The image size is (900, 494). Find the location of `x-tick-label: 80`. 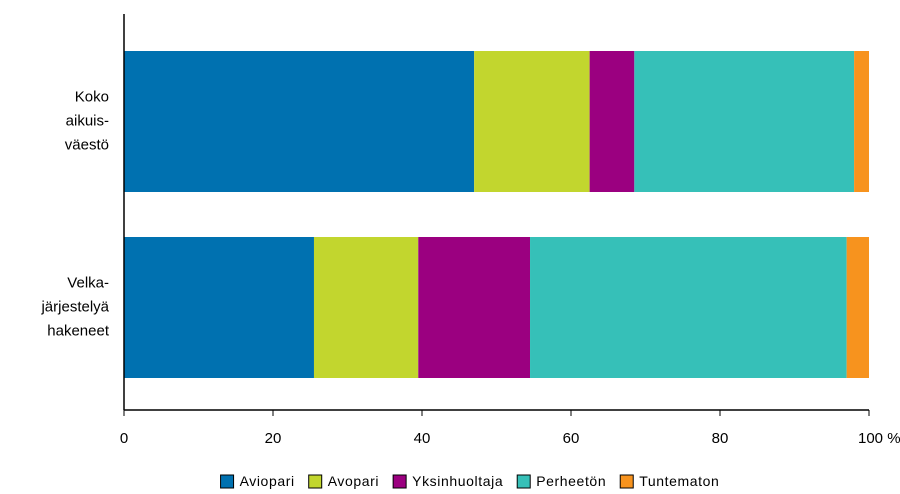

x-tick-label: 80 is located at coordinates (720, 438).